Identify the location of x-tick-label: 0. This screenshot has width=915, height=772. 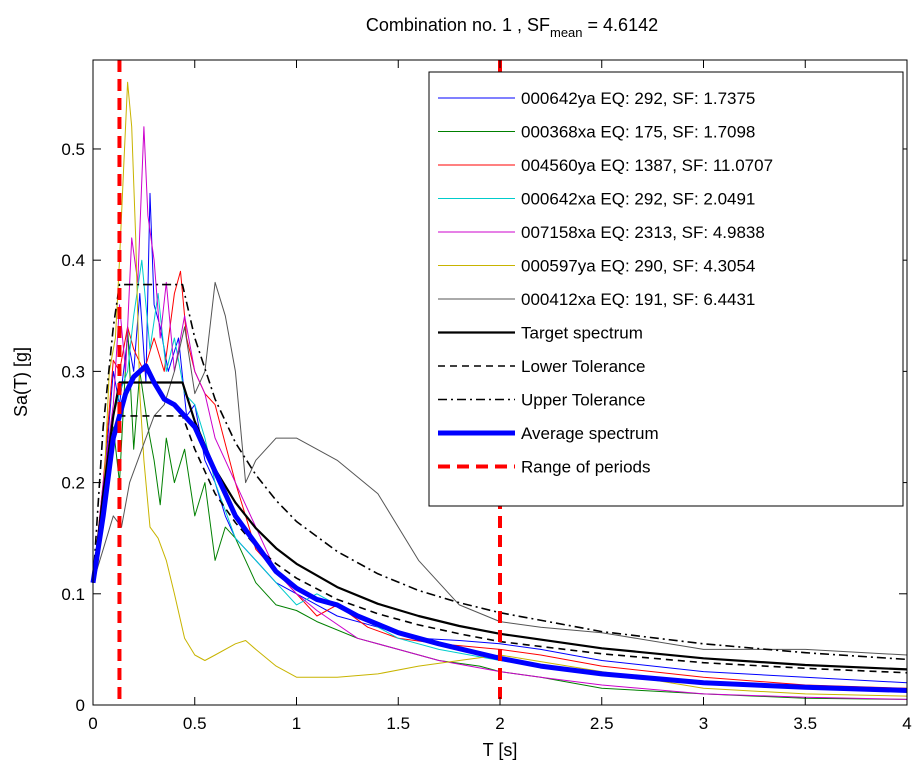
(92, 723).